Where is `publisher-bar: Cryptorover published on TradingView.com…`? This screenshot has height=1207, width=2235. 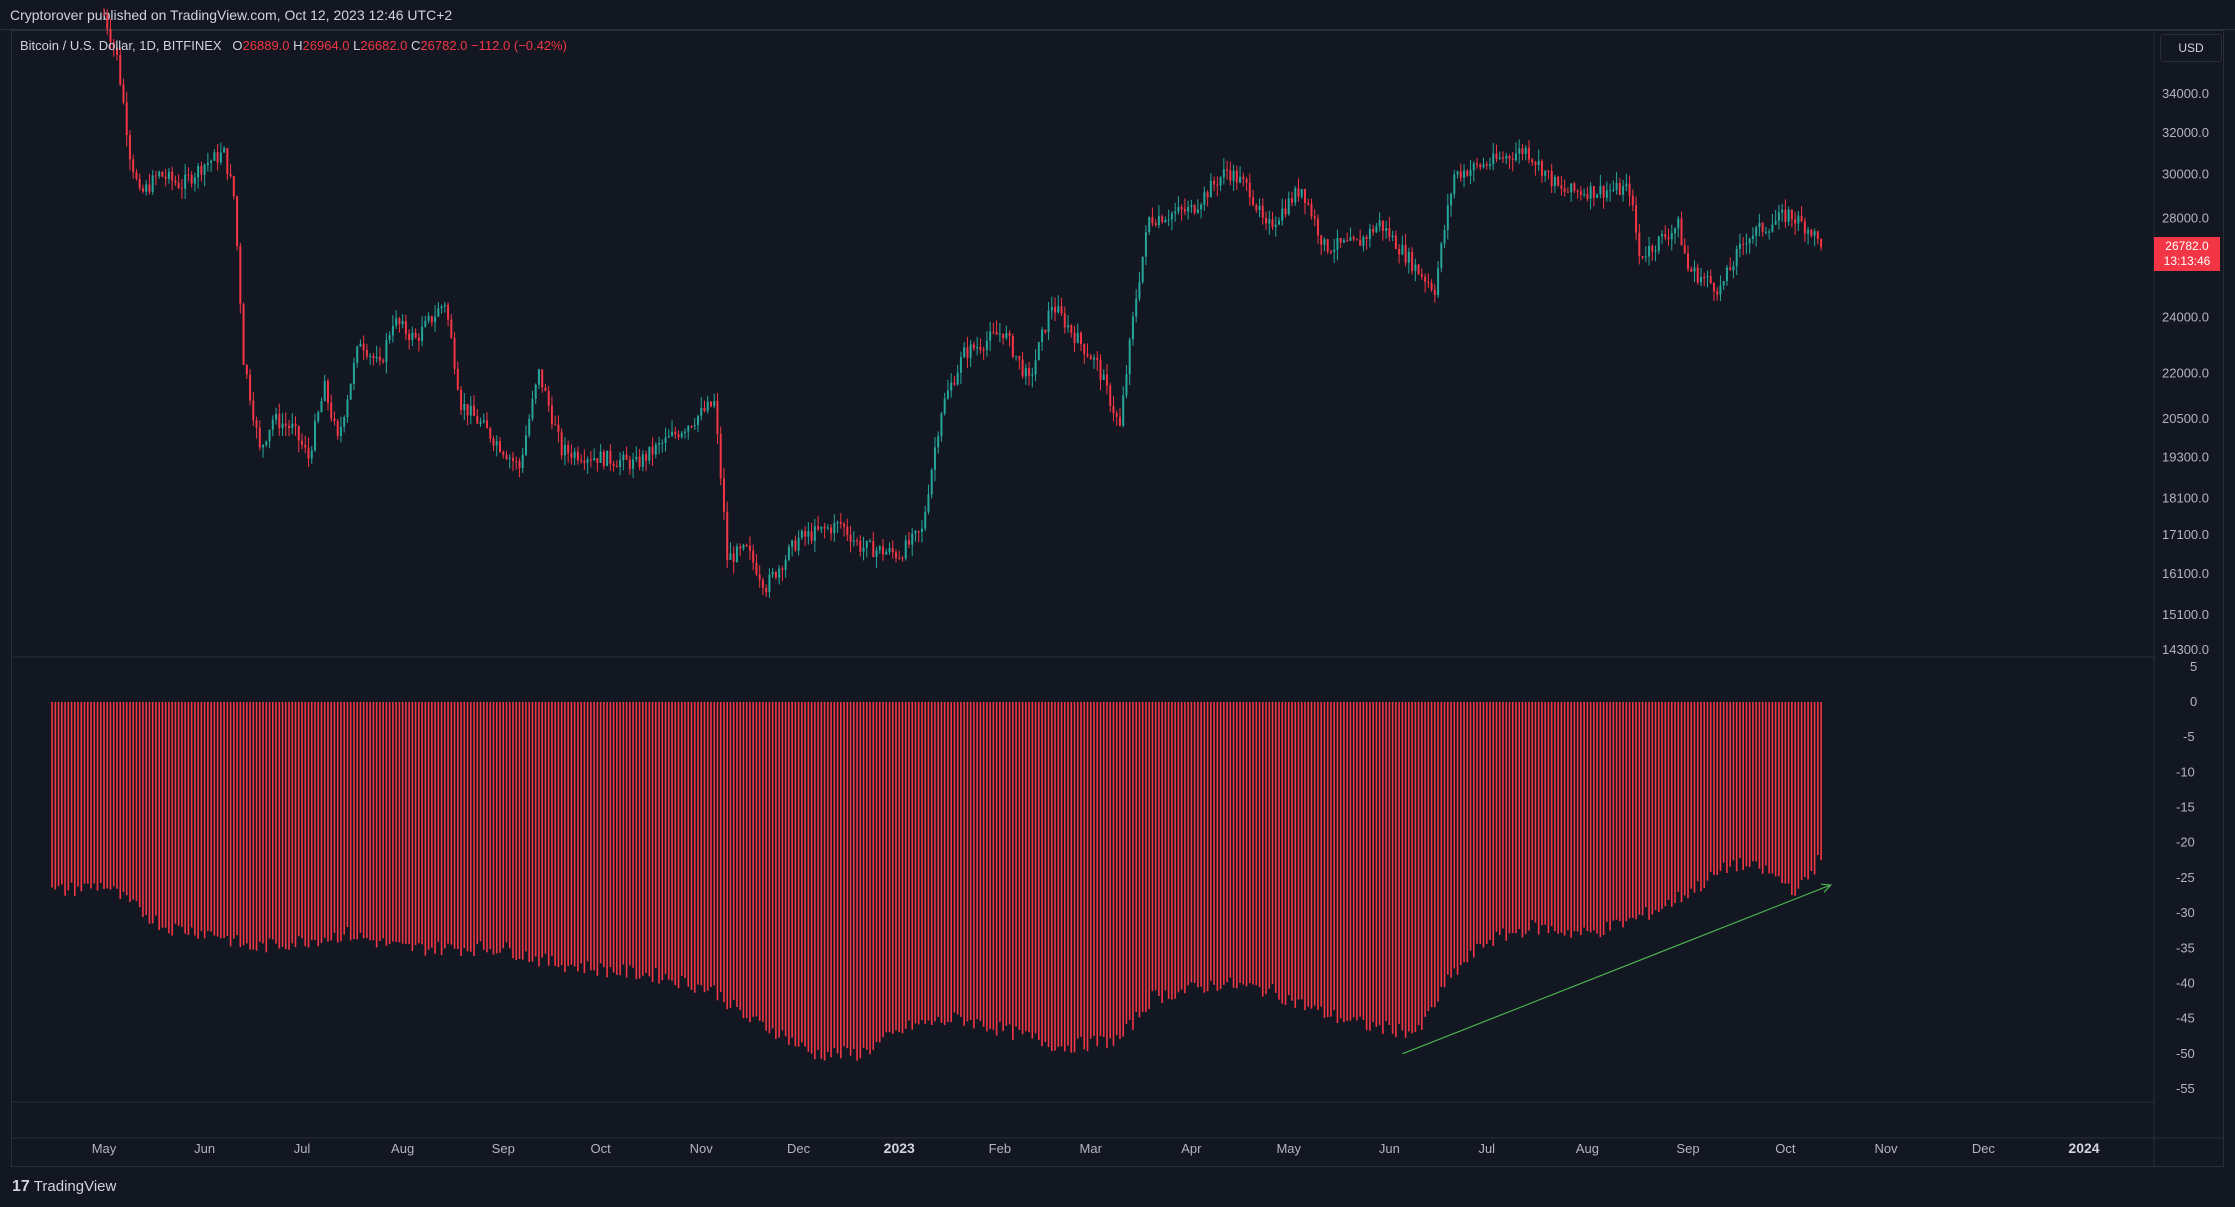
publisher-bar: Cryptorover published on TradingView.com… is located at coordinates (1117, 15).